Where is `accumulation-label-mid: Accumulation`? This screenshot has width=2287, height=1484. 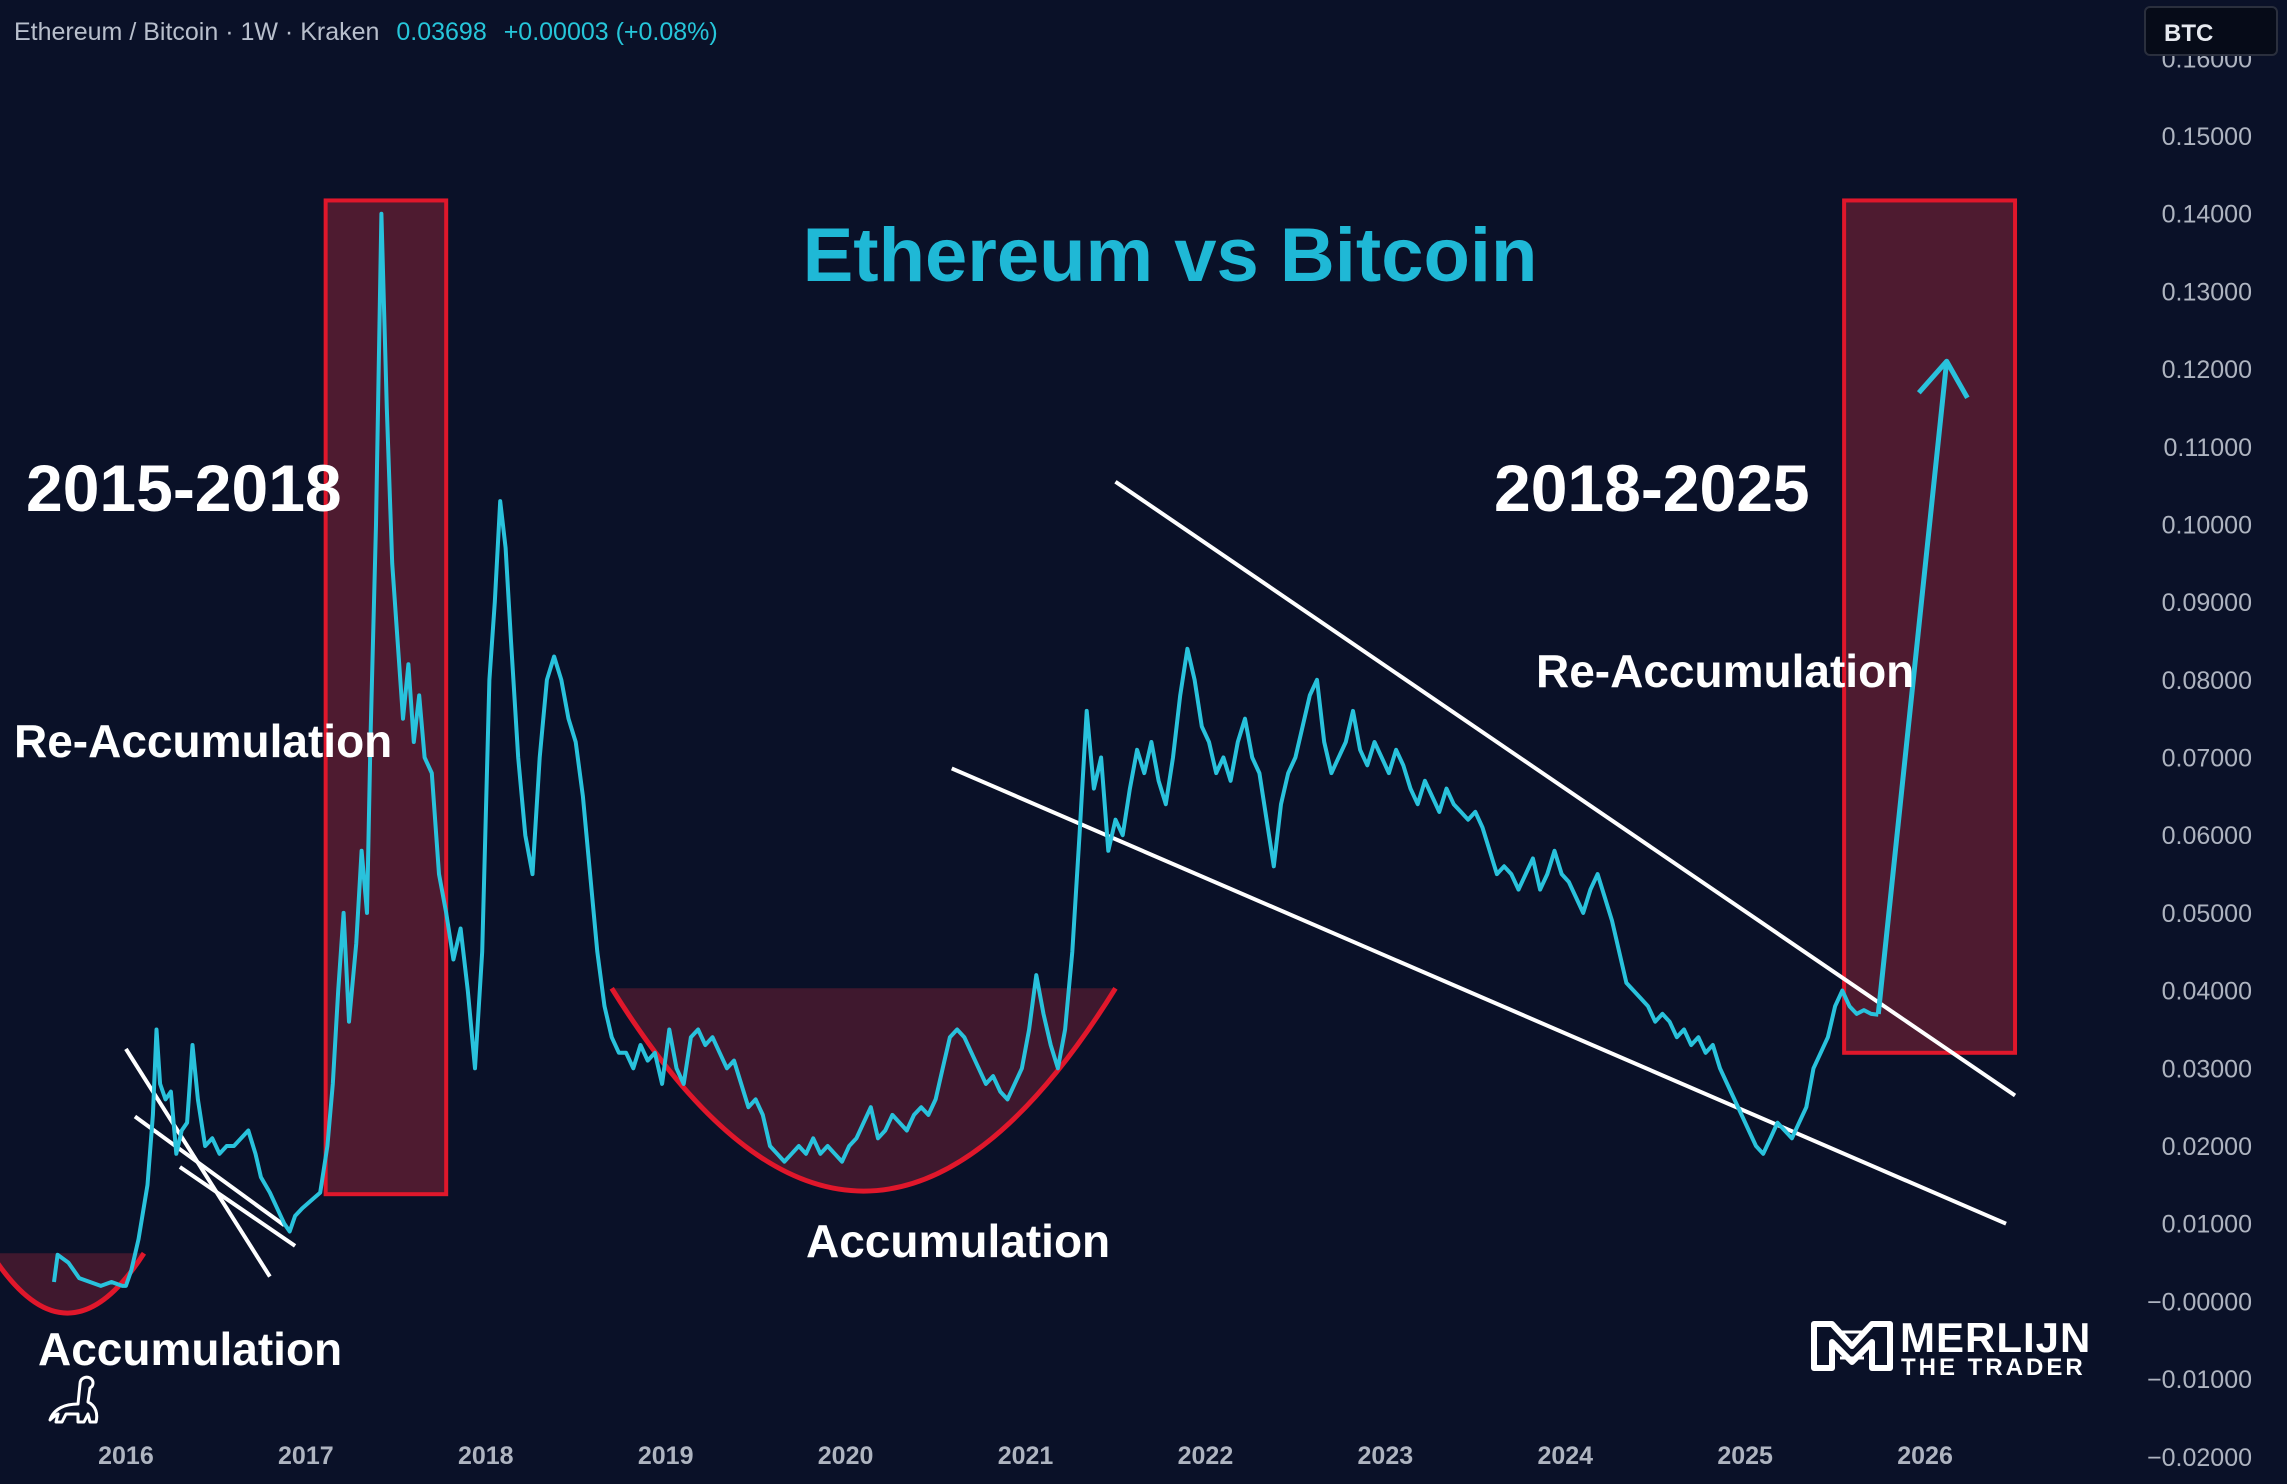
accumulation-label-mid: Accumulation is located at coordinates (958, 1241).